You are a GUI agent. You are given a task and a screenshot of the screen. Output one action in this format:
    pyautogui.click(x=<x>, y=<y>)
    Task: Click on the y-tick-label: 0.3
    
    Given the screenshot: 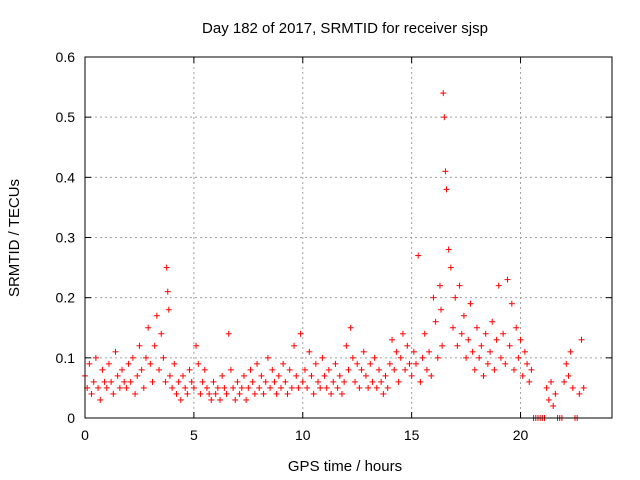 What is the action you would take?
    pyautogui.click(x=66, y=238)
    